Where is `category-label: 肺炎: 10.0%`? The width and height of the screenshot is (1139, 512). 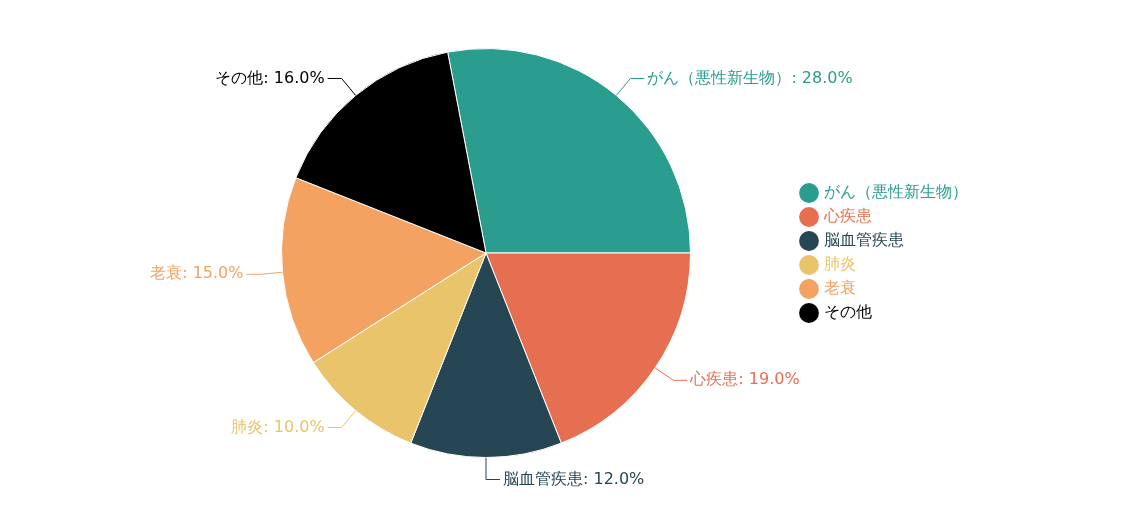 category-label: 肺炎: 10.0% is located at coordinates (278, 426).